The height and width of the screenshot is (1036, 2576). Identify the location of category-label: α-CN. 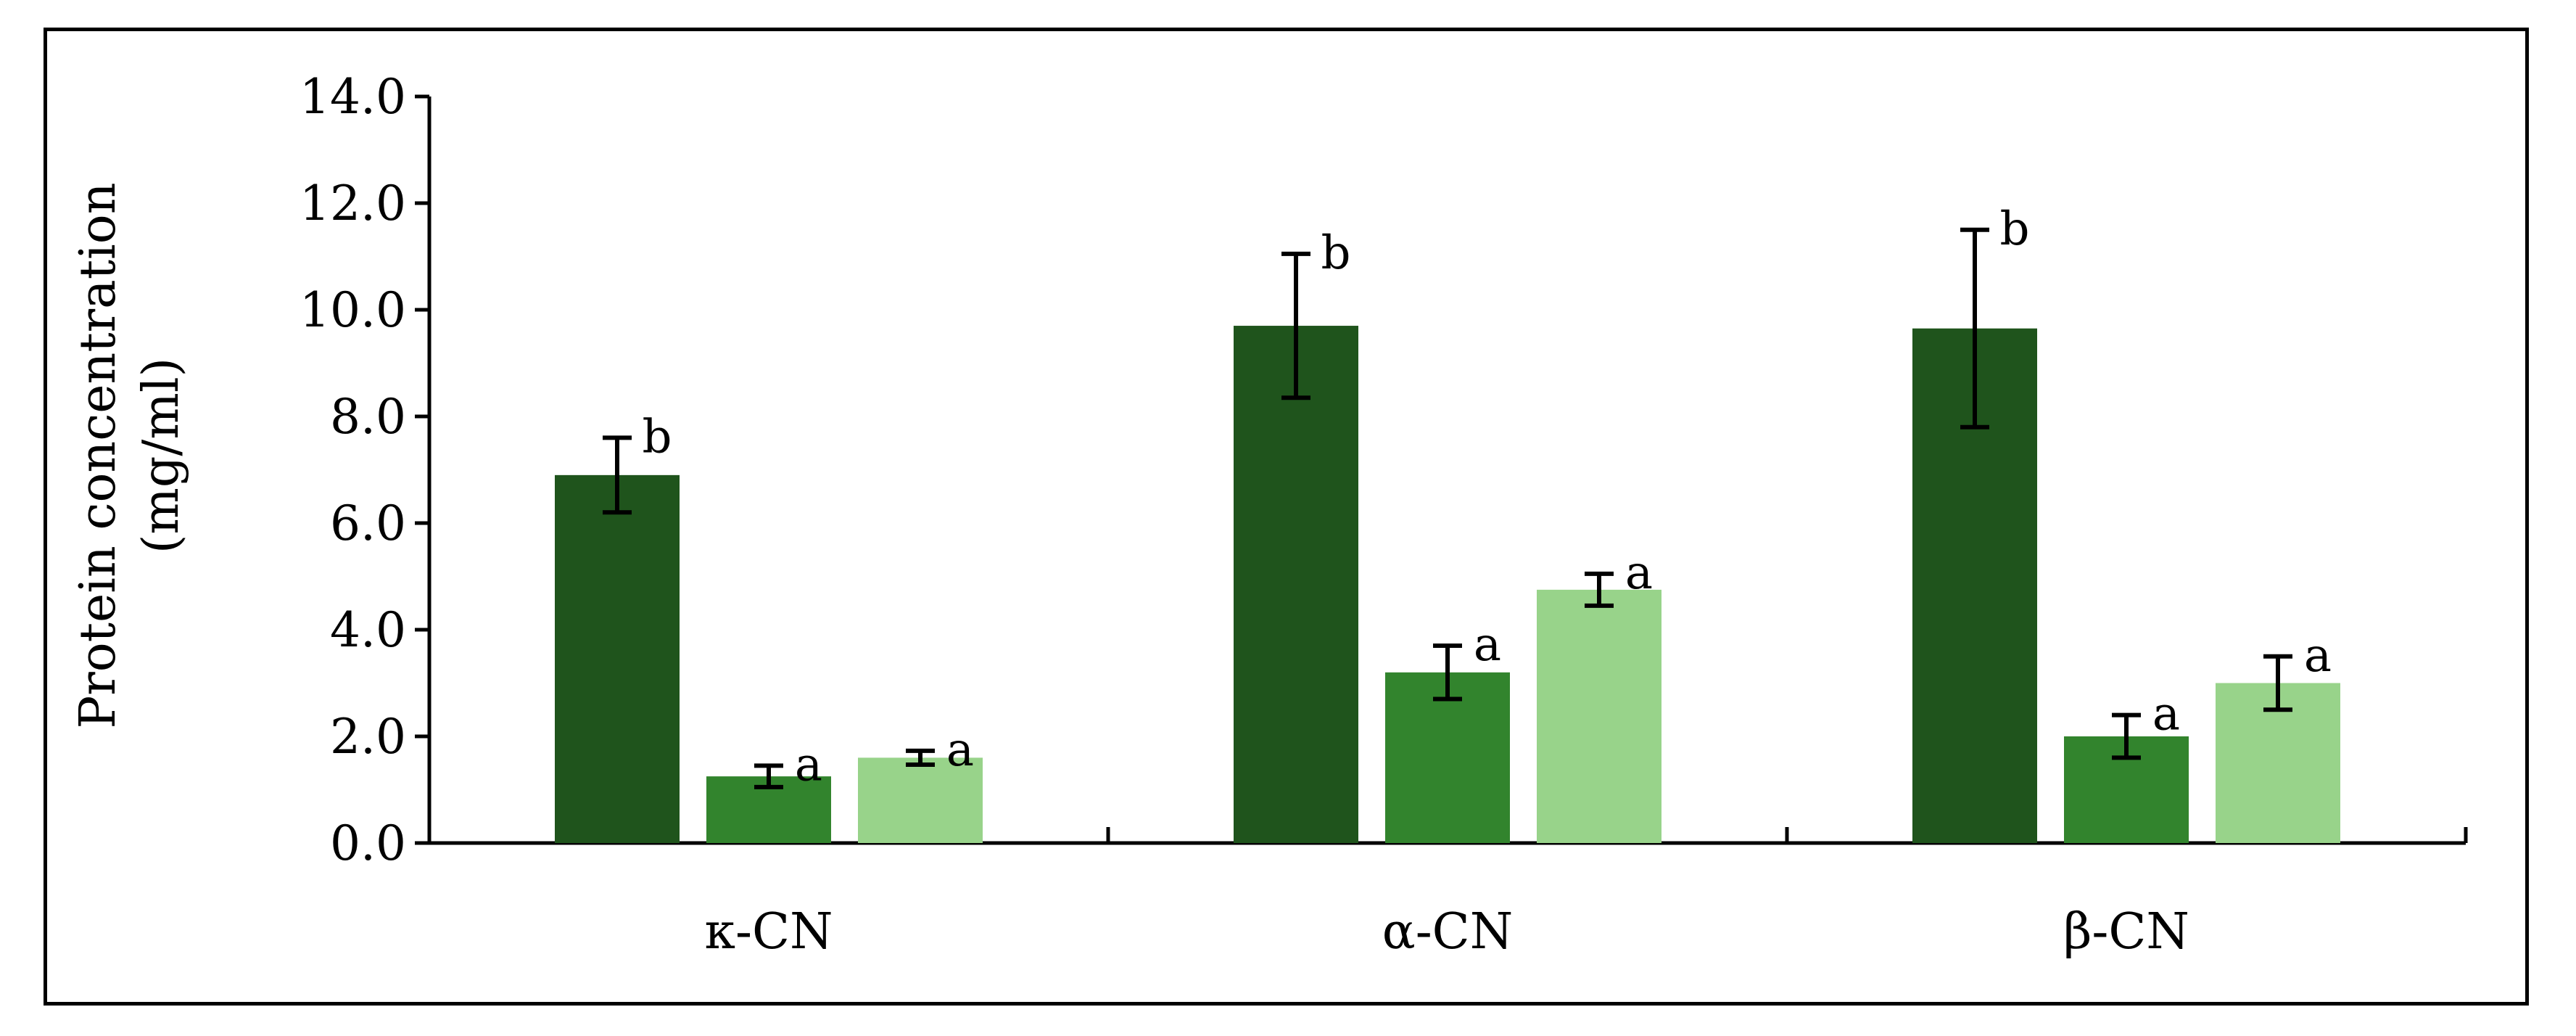
(1447, 932).